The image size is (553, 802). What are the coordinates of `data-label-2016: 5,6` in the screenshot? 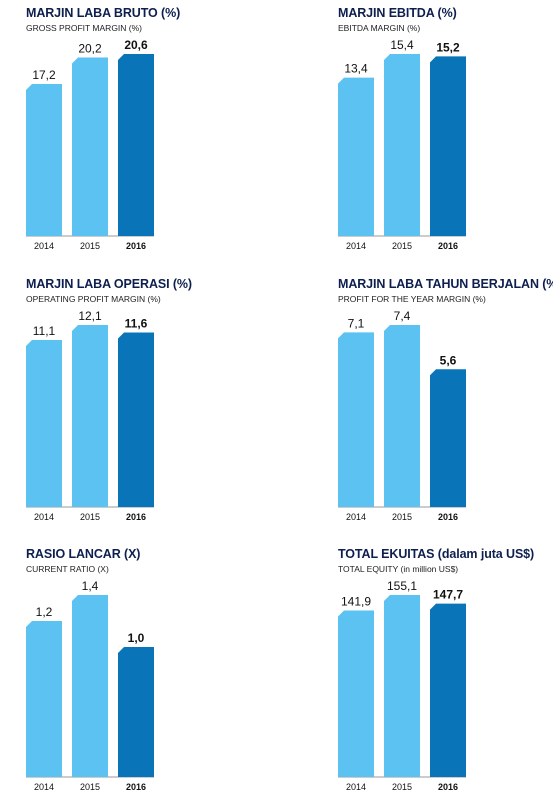 It's located at (448, 360).